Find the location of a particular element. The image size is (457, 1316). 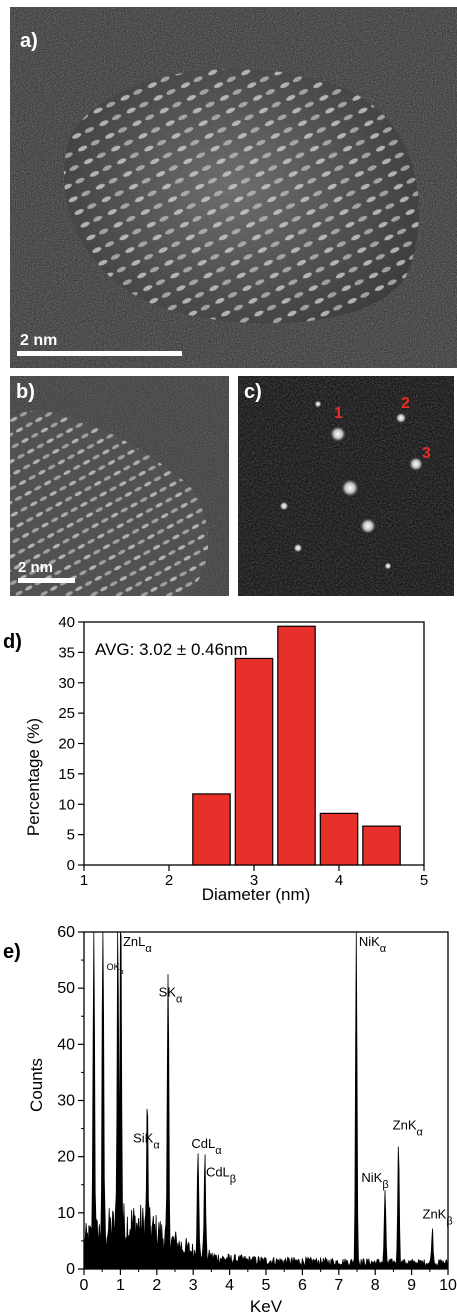

x-tick-label: 7 is located at coordinates (338, 1285).